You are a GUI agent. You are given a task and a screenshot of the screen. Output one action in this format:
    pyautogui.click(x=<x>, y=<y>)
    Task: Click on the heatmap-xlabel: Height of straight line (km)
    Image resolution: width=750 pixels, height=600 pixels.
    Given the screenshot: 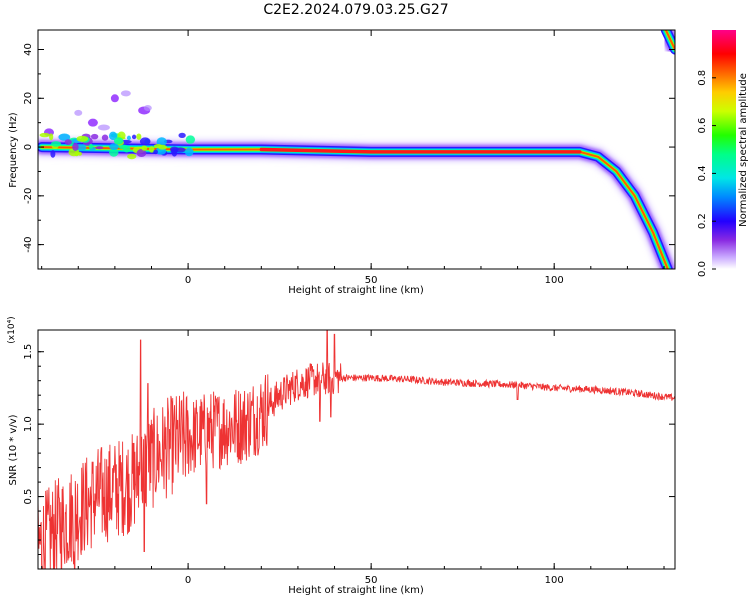 What is the action you would take?
    pyautogui.click(x=356, y=290)
    